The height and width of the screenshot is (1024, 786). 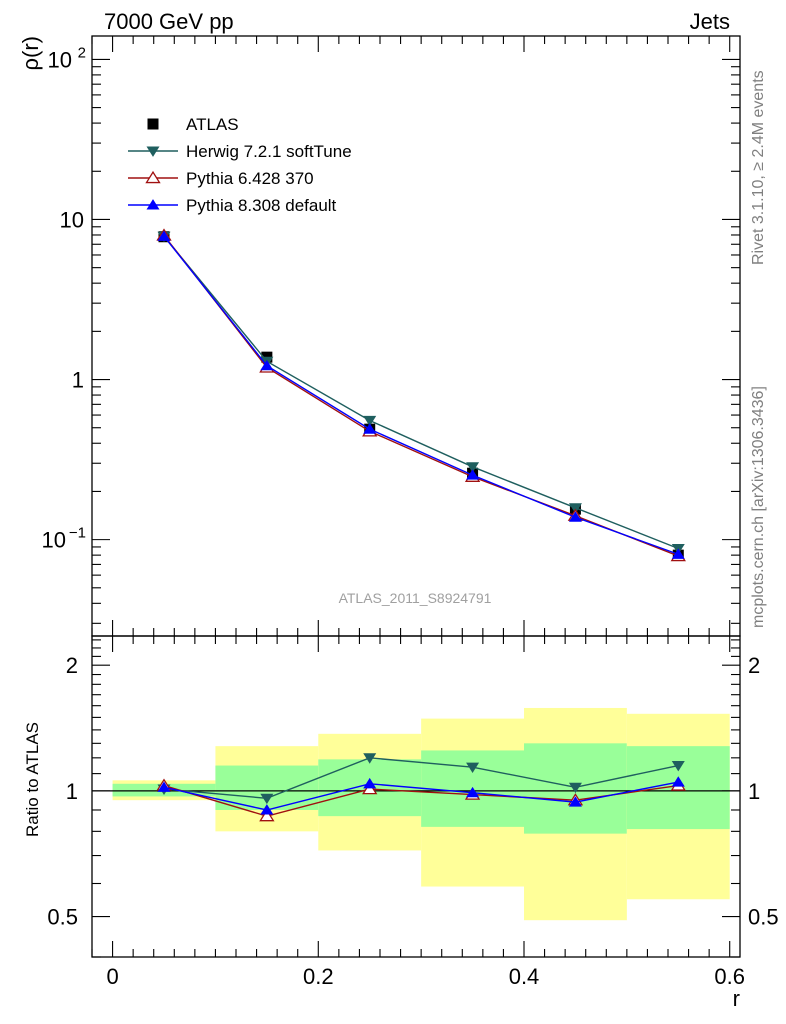 I want to click on ratio-series-layer, so click(x=421, y=787).